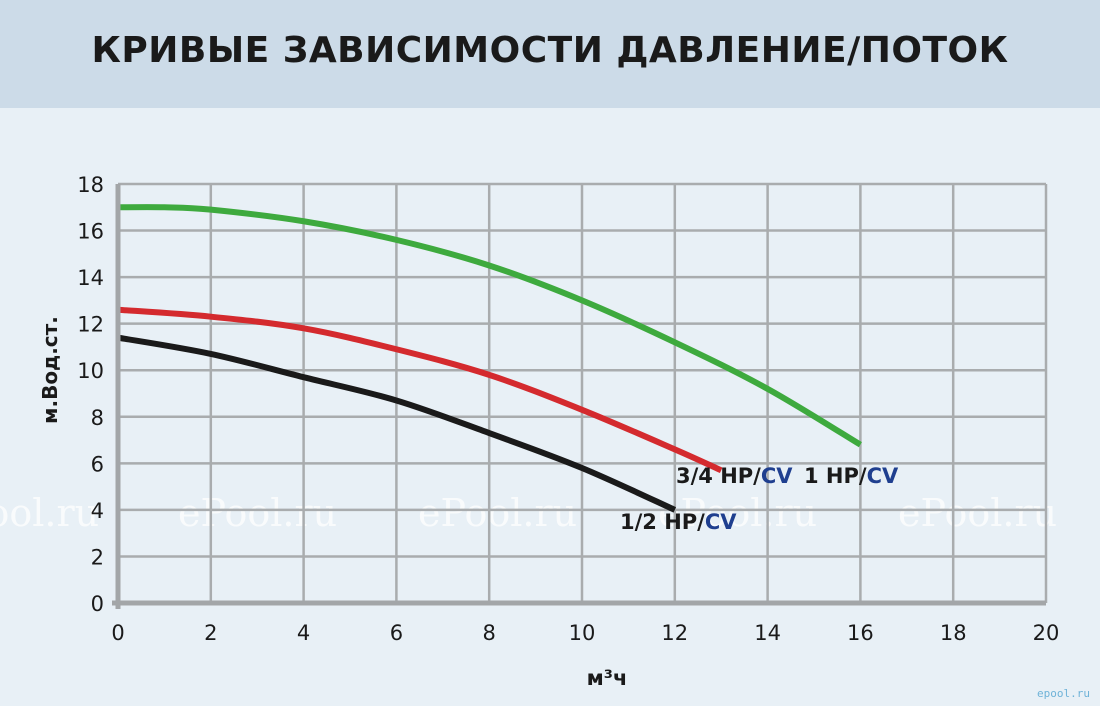  What do you see at coordinates (550, 50) in the screenshot?
I see `chart-title: КРИВЫЕ ЗАВИСИМОСТИ ДАВЛЕНИЕ/ПОТОК` at bounding box center [550, 50].